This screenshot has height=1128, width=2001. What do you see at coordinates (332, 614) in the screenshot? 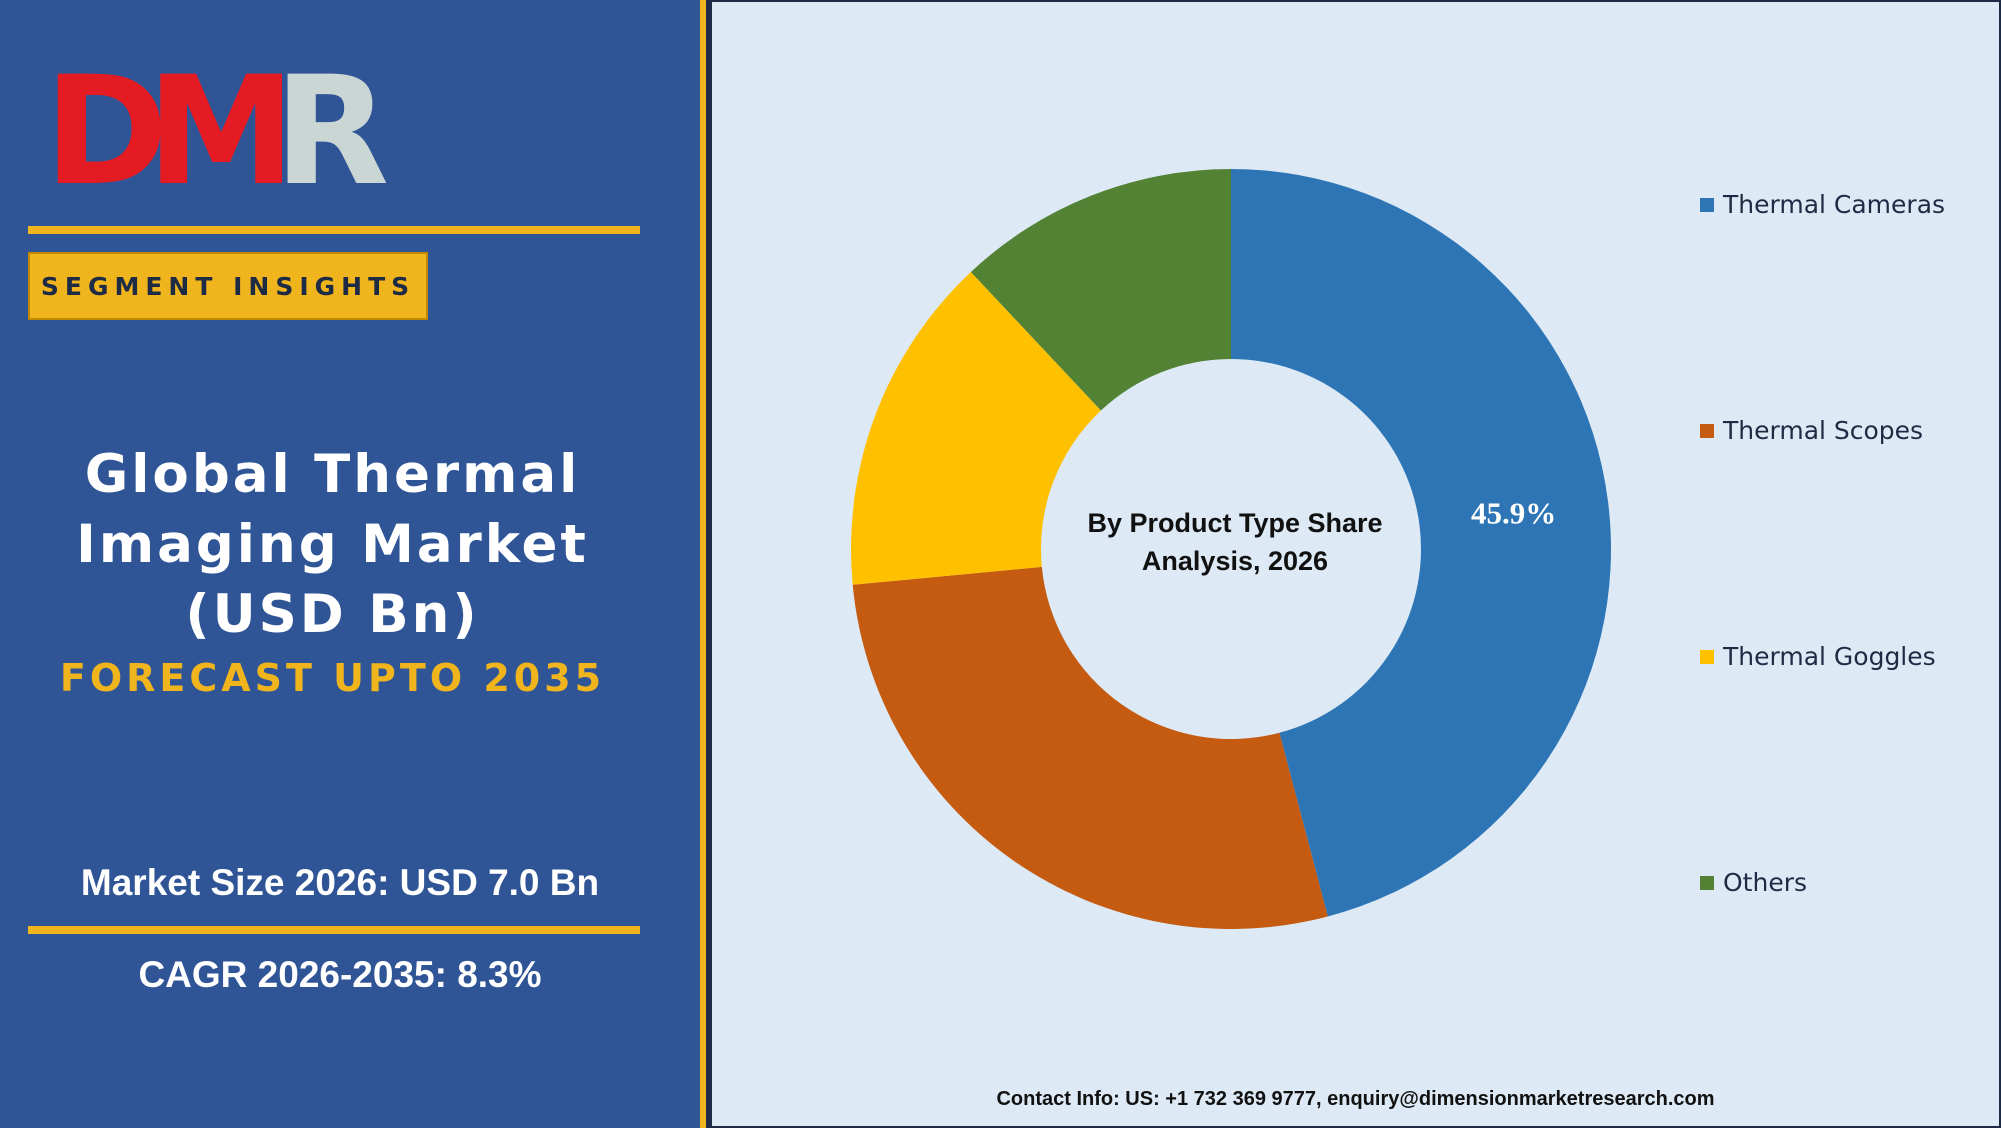
I see `title-line-3: (USD Bn)` at bounding box center [332, 614].